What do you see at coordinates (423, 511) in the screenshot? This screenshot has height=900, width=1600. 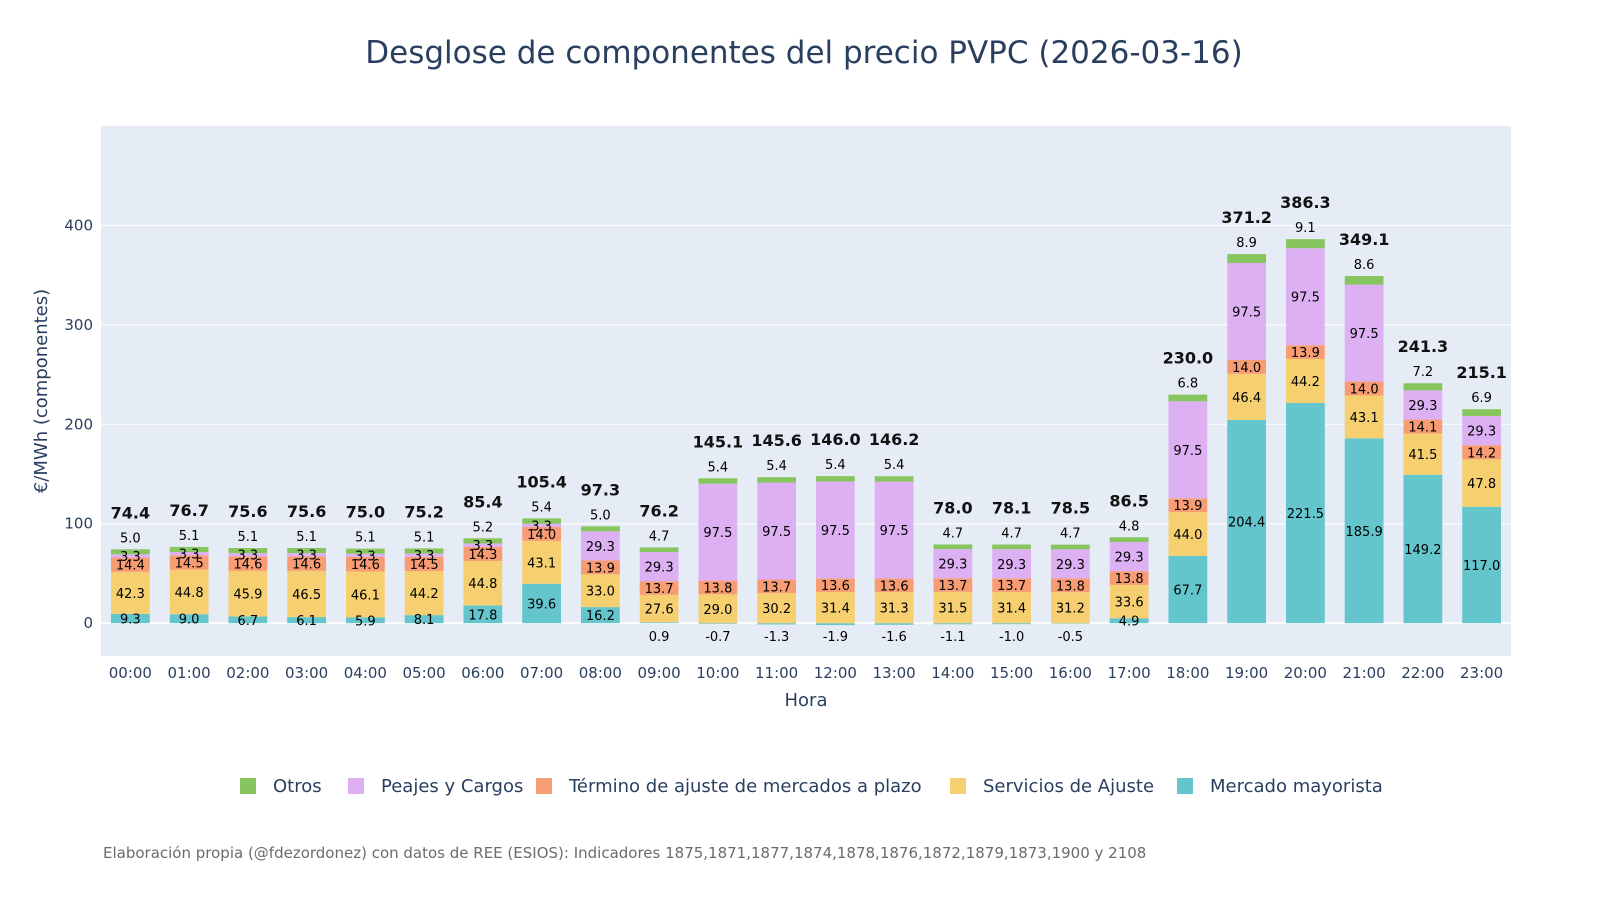 I see `total-label: 75.2` at bounding box center [423, 511].